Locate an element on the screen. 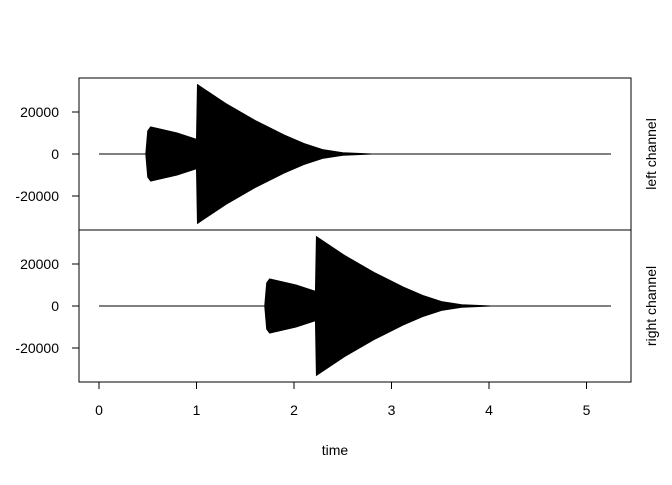 The width and height of the screenshot is (672, 485). x-tick-label: 0 is located at coordinates (99, 410).